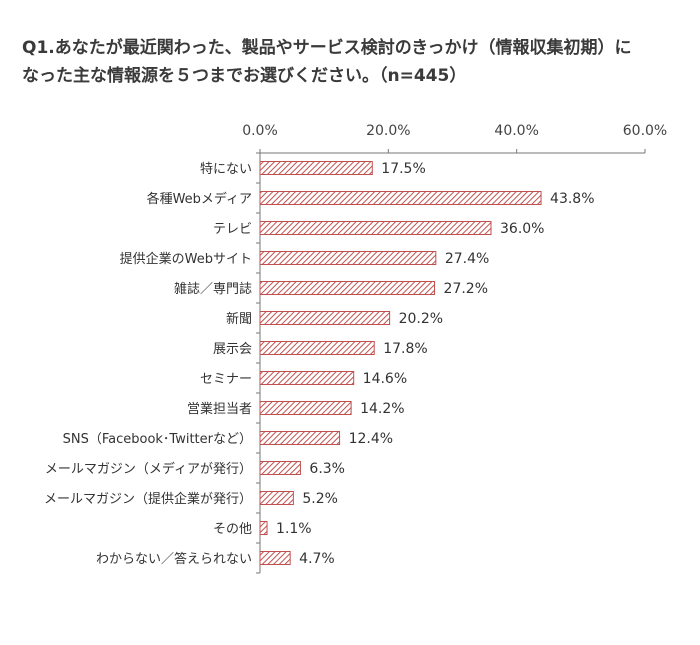  I want to click on data-label: 5.2%, so click(320, 499).